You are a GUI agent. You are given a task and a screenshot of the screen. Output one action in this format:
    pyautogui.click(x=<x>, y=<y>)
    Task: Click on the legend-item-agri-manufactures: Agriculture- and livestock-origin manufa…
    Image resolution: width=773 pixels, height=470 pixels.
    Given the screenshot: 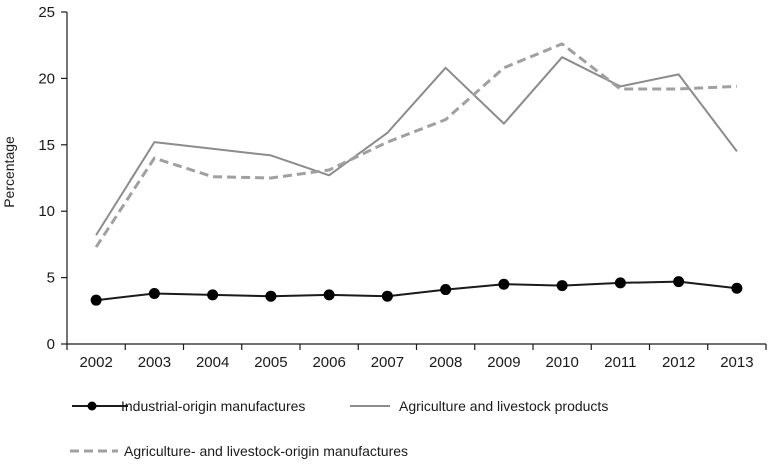 What is the action you would take?
    pyautogui.click(x=239, y=451)
    